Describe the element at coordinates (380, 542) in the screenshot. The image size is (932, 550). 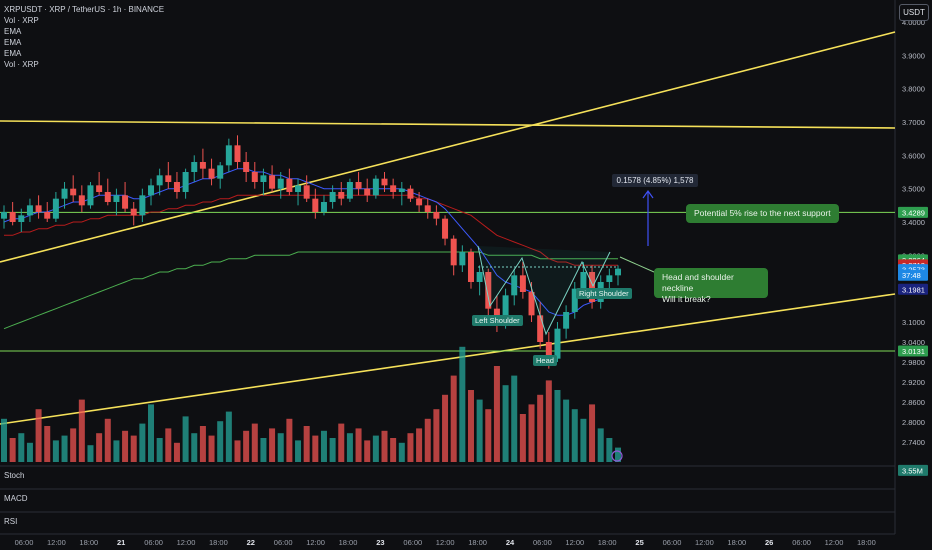
I see `time-tick-label: 23` at that location.